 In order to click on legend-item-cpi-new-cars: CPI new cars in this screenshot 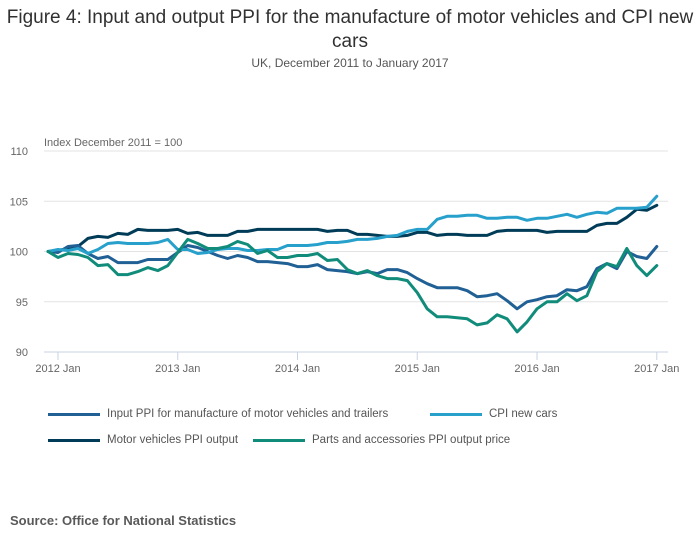, I will do `click(493, 414)`.